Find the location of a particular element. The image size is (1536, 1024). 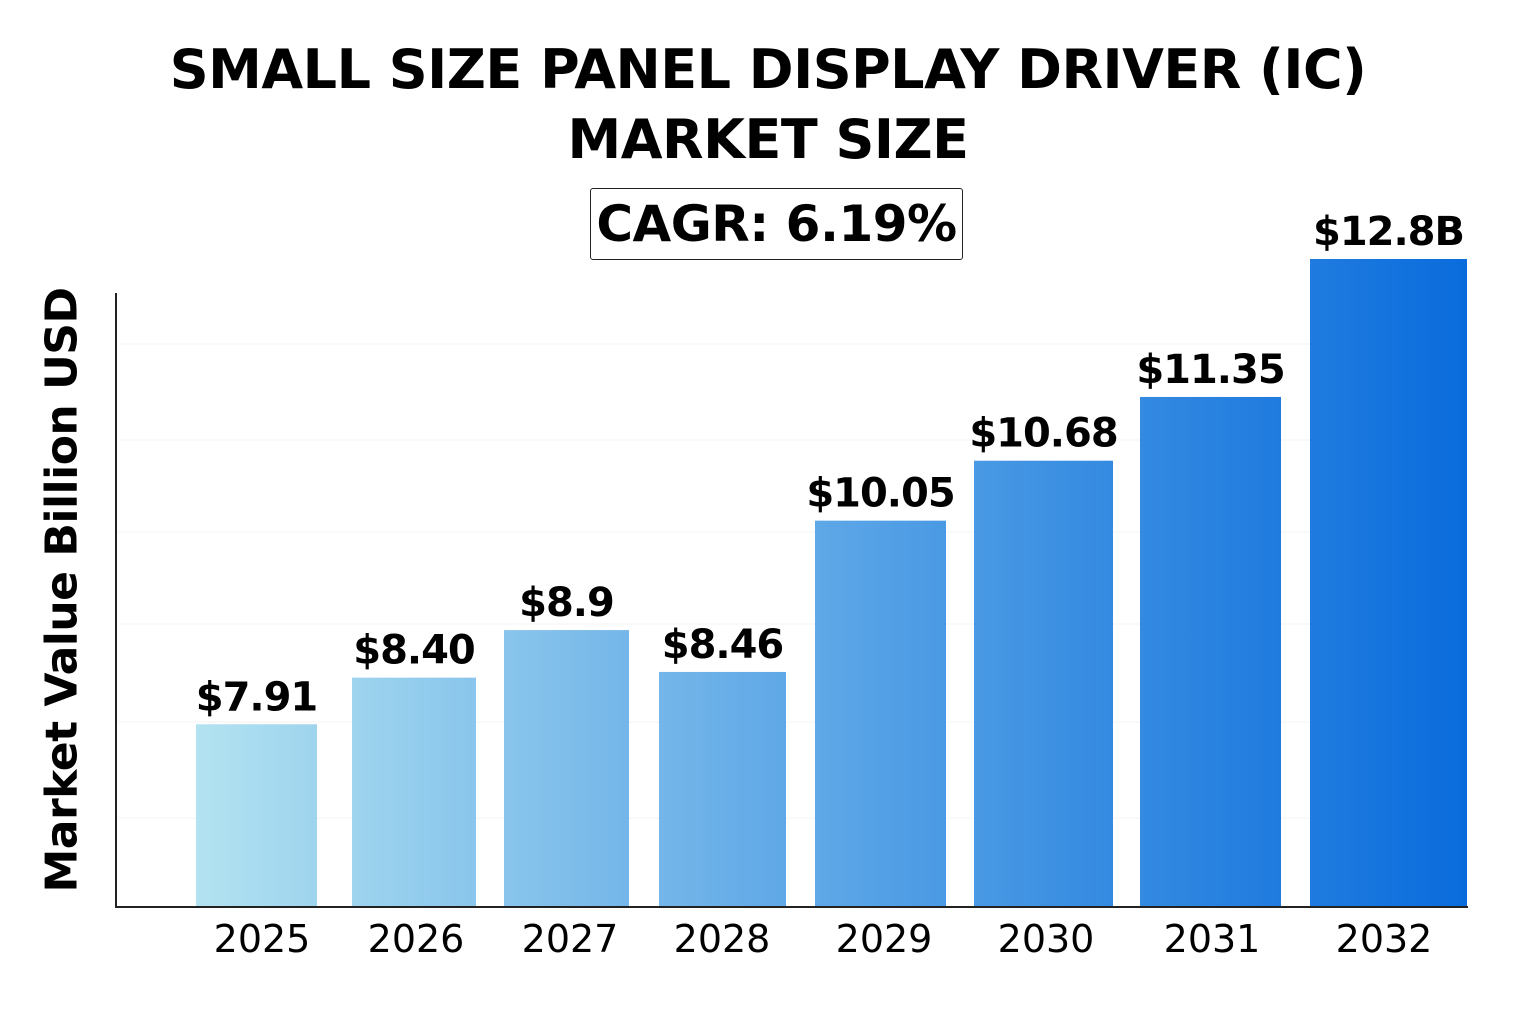

x-tick-label-2026: 2026 is located at coordinates (416, 939).